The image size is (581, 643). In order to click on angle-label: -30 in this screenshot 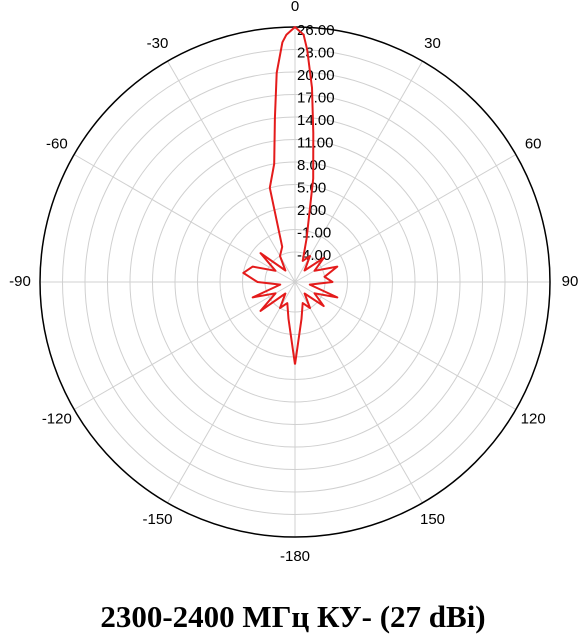, I will do `click(158, 43)`.